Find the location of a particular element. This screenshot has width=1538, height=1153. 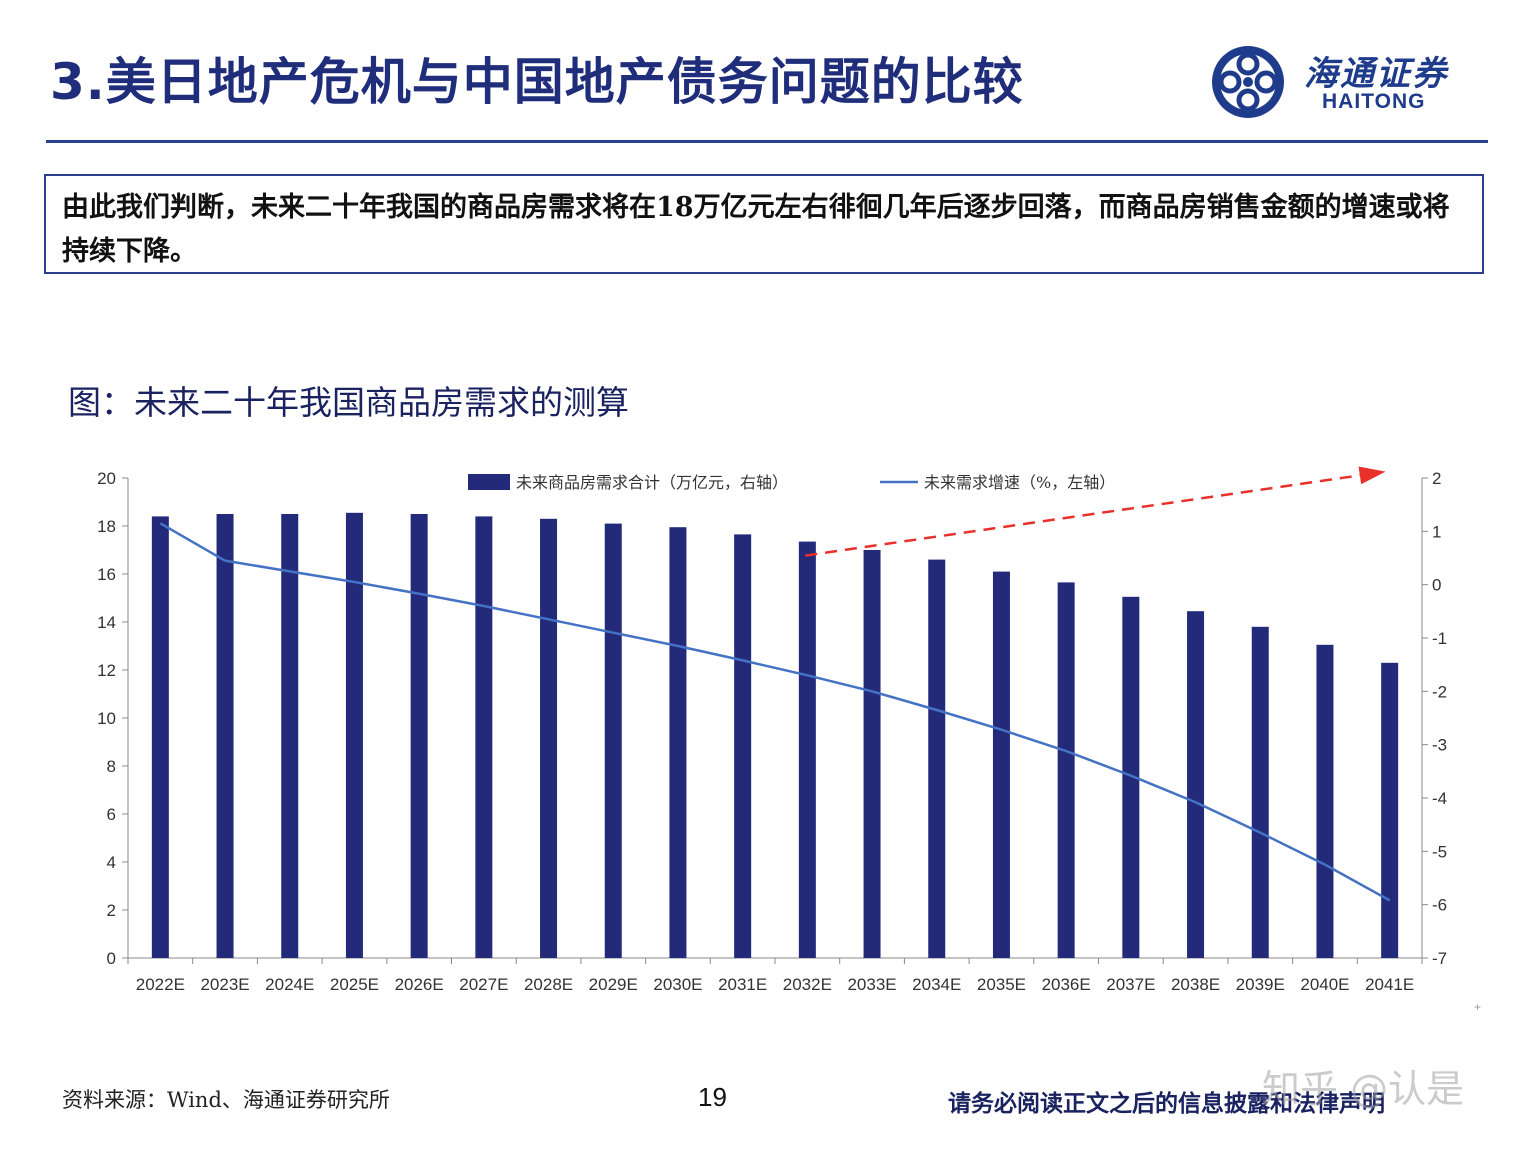

left-tick-label: 0 is located at coordinates (111, 958).